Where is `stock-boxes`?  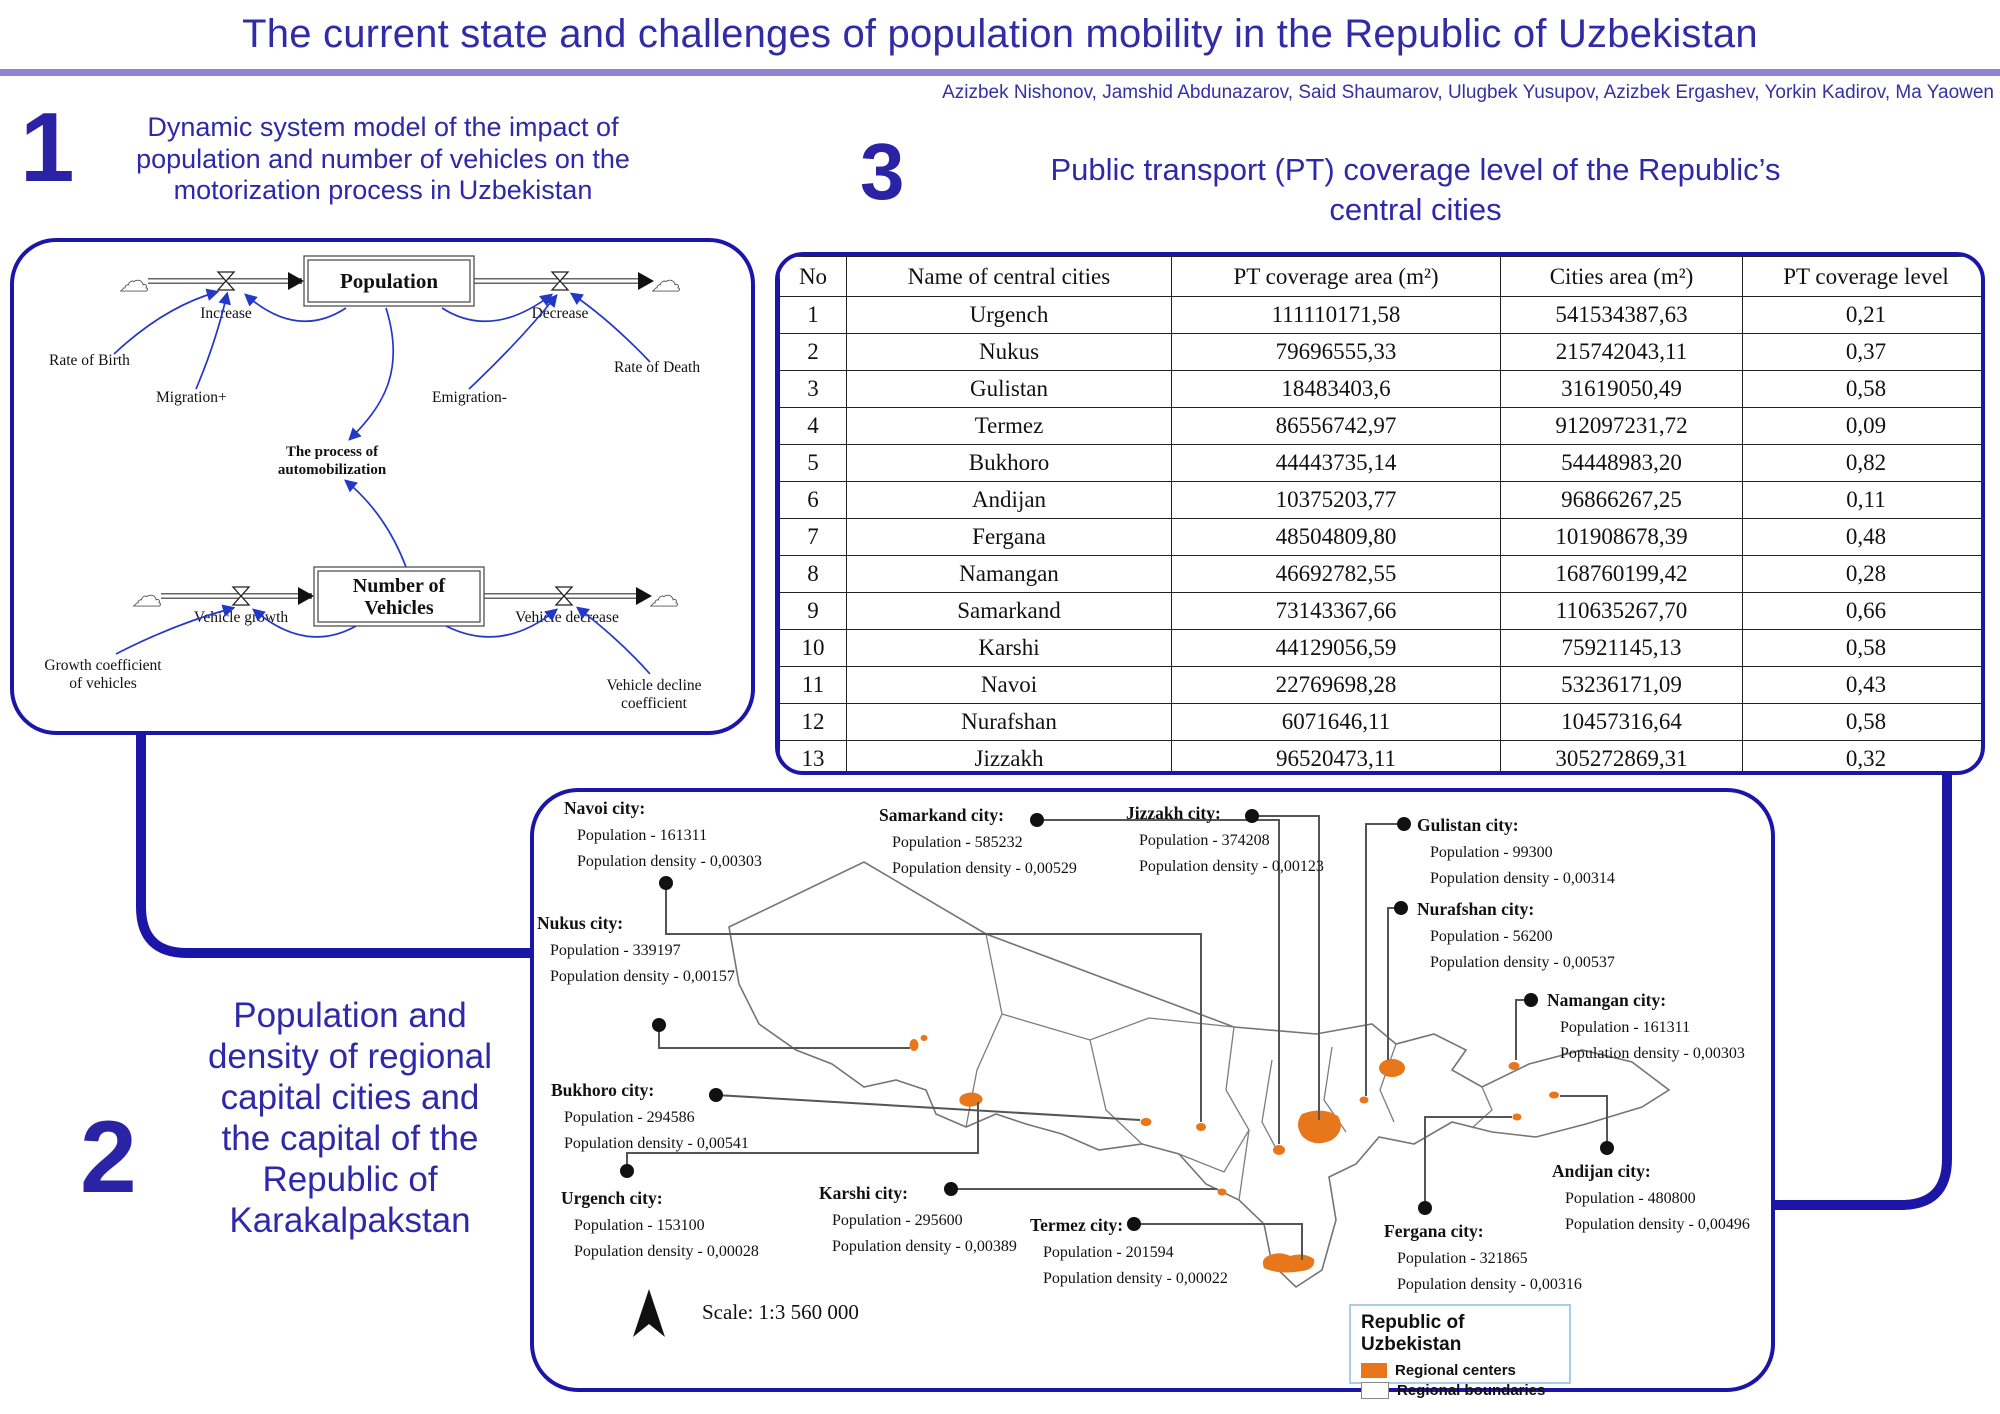
stock-boxes is located at coordinates (394, 441).